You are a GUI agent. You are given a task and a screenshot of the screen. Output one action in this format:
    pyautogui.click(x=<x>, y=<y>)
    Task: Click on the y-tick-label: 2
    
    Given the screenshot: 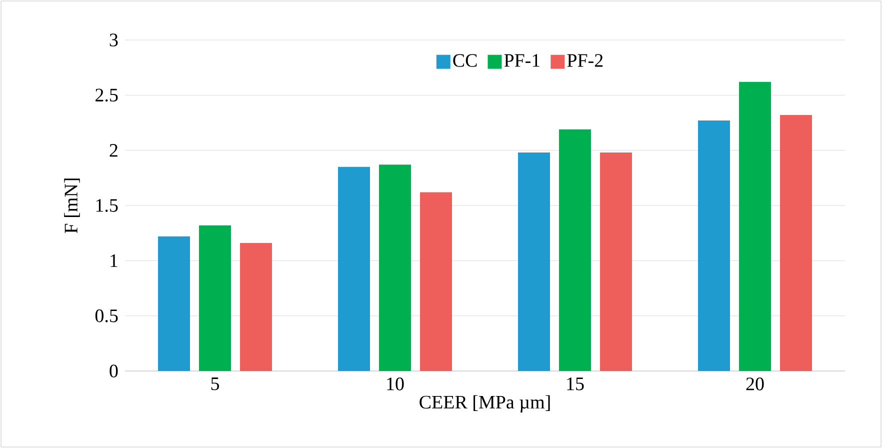 What is the action you would take?
    pyautogui.click(x=114, y=150)
    